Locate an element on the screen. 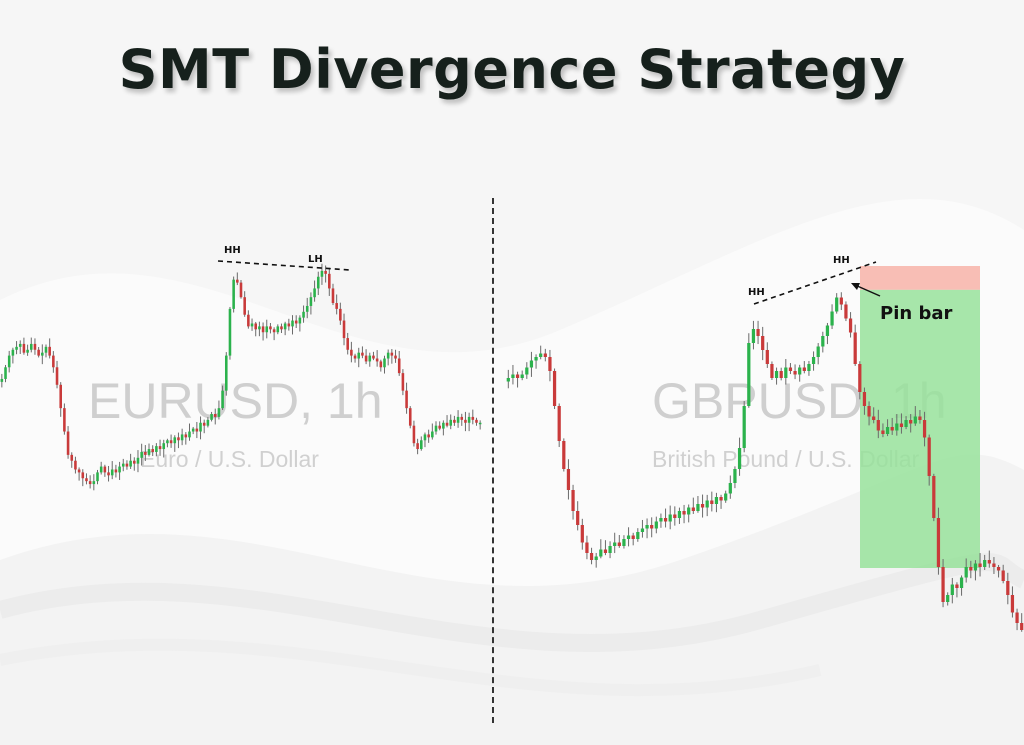 The image size is (1024, 745). chart-divider is located at coordinates (493, 460).